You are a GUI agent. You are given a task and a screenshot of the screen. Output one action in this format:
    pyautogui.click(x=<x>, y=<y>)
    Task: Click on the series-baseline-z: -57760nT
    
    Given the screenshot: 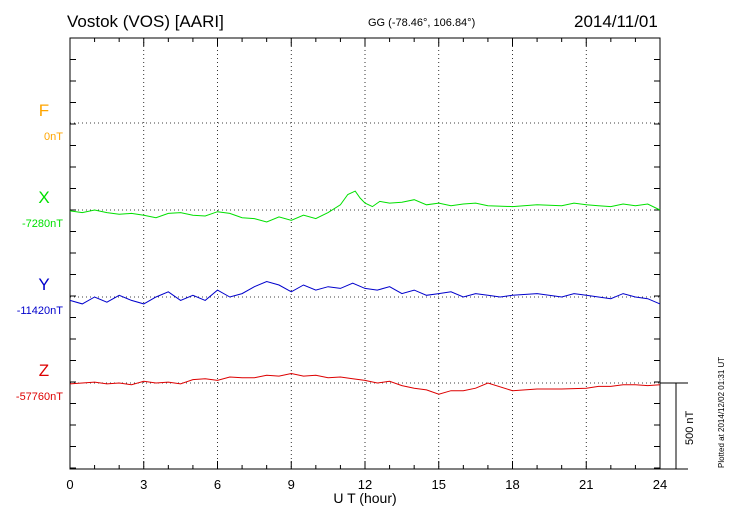 What is the action you would take?
    pyautogui.click(x=39, y=397)
    